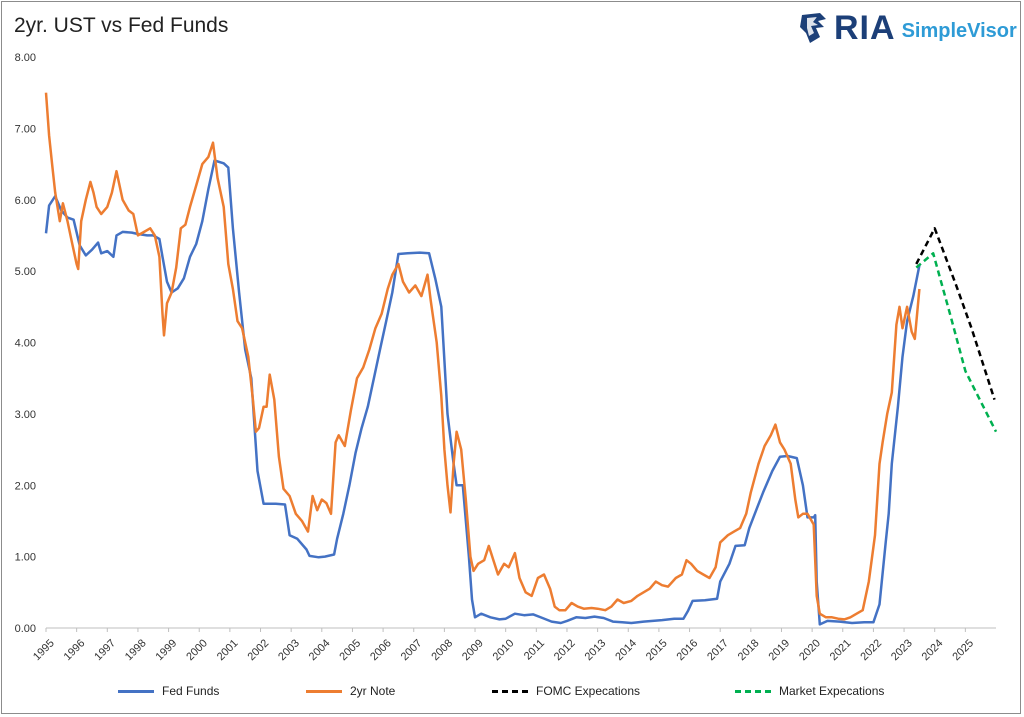 This screenshot has width=1024, height=717. Describe the element at coordinates (25, 58) in the screenshot. I see `y-tick-label: 8.00` at that location.